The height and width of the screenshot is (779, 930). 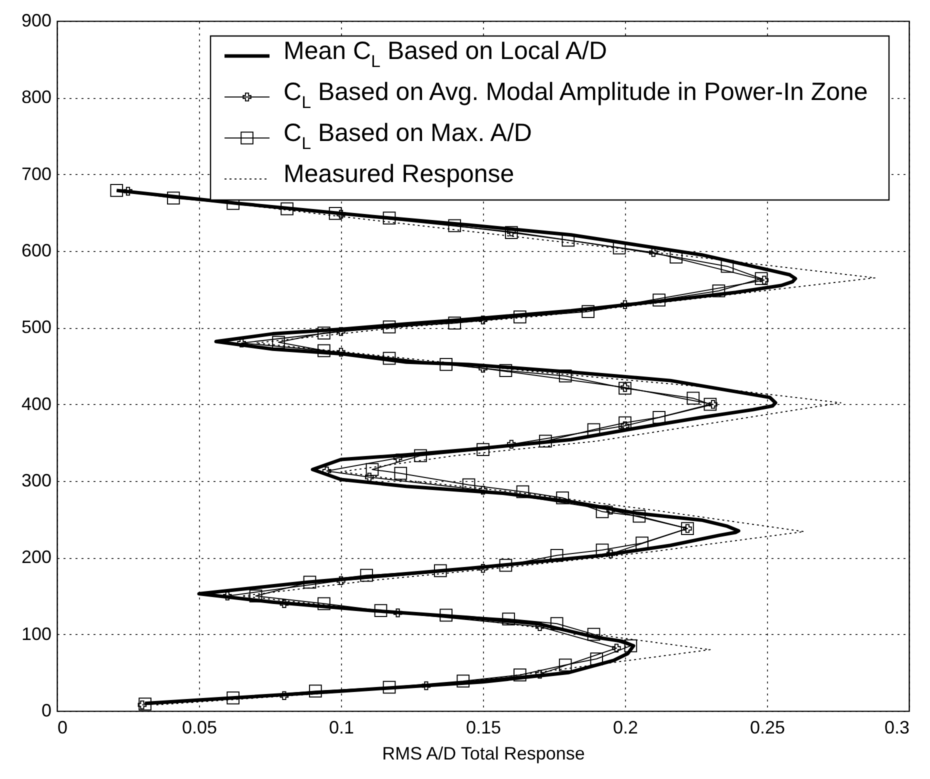 I want to click on x-tick-label: 0, so click(x=63, y=728).